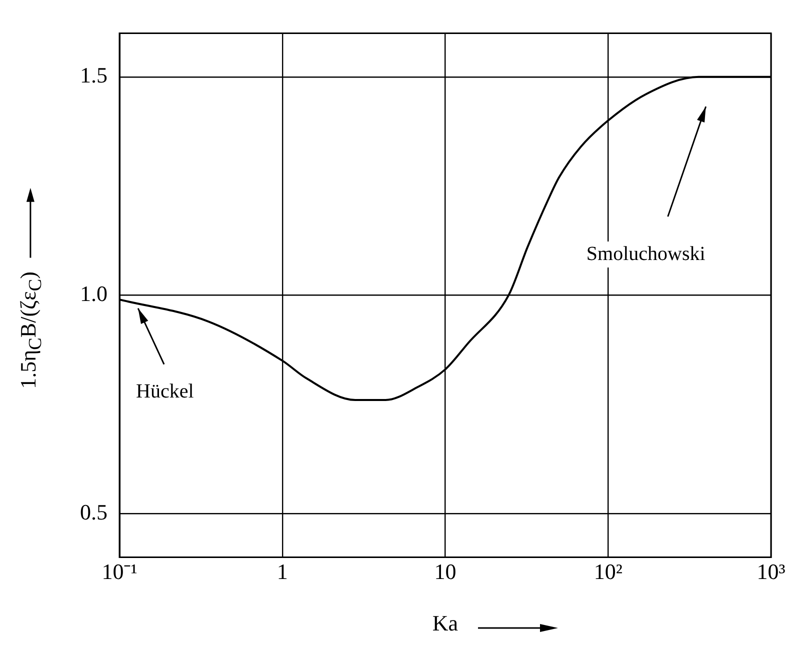  Describe the element at coordinates (608, 571) in the screenshot. I see `x-tick-label: 10²` at that location.